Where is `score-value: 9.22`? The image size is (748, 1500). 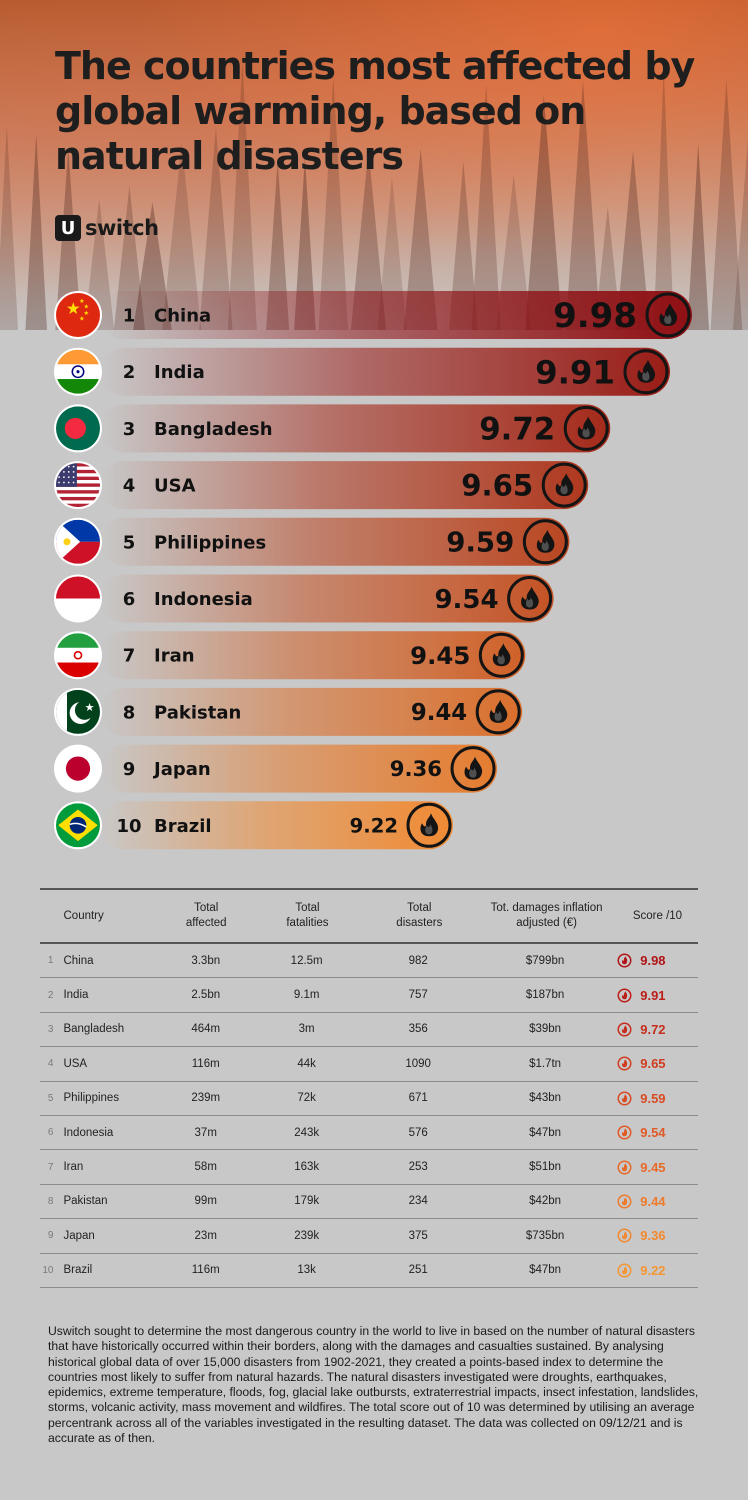 score-value: 9.22 is located at coordinates (653, 1270).